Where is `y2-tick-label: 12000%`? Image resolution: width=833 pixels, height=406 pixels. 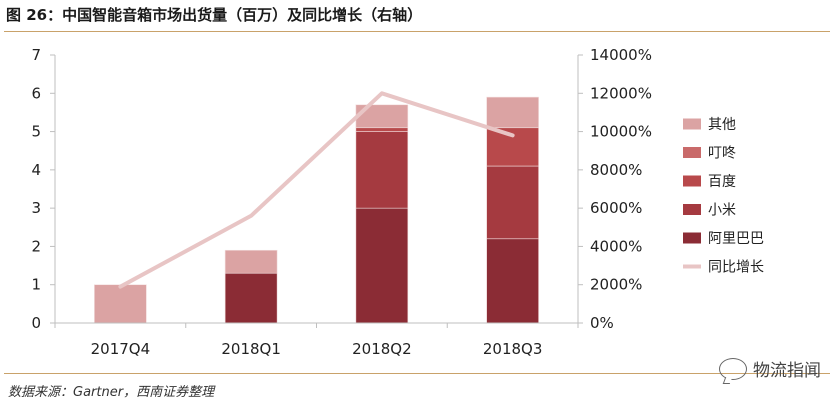 y2-tick-label: 12000% is located at coordinates (621, 93).